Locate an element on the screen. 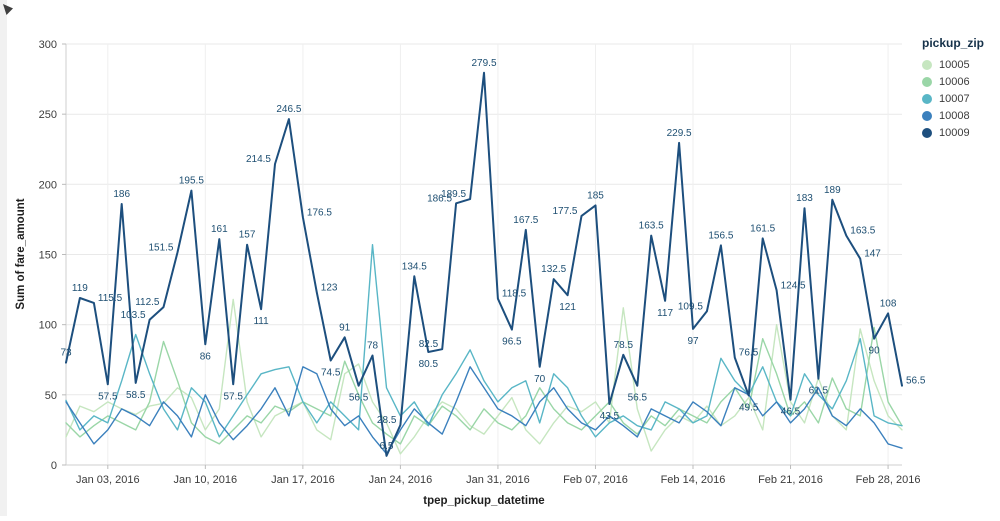 The height and width of the screenshot is (521, 1000). svg-text: 103.5 is located at coordinates (133, 315).